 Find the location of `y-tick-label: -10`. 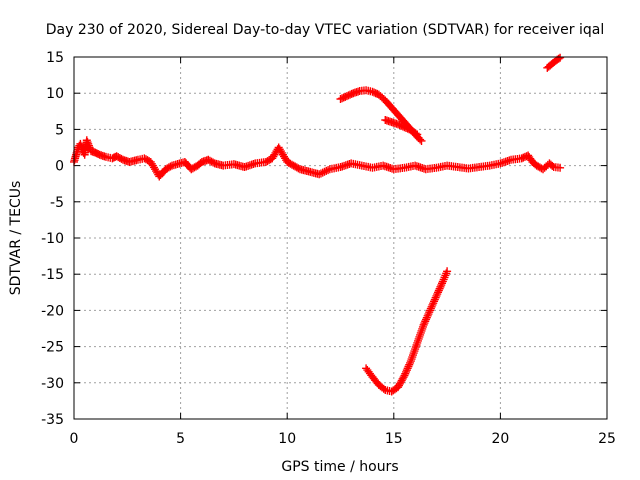

y-tick-label: -10 is located at coordinates (52, 239).